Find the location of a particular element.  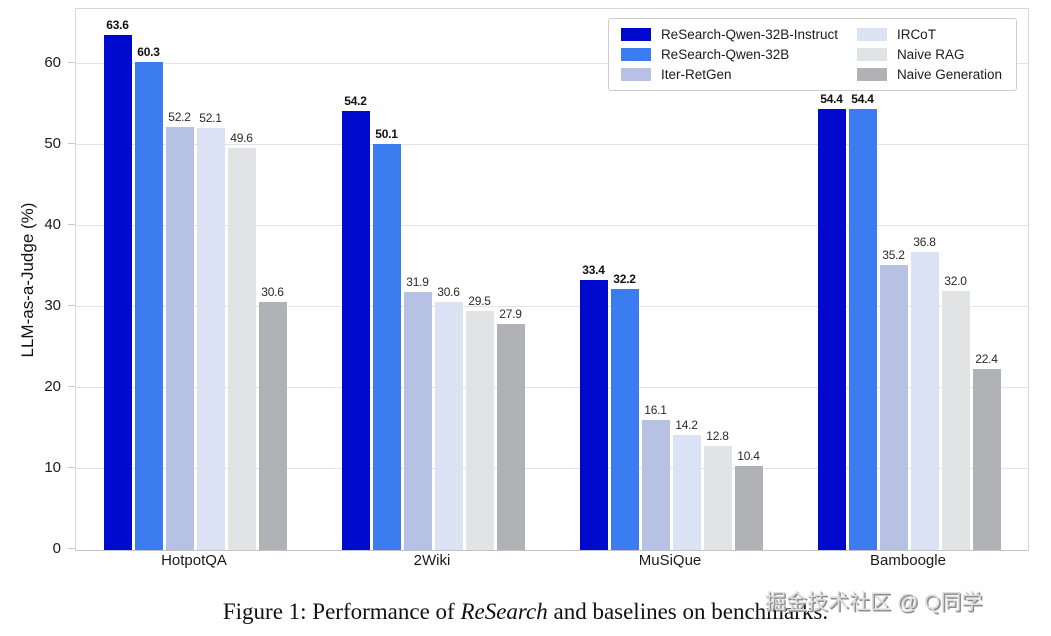

legend-label: Naive Generation is located at coordinates (949, 74).